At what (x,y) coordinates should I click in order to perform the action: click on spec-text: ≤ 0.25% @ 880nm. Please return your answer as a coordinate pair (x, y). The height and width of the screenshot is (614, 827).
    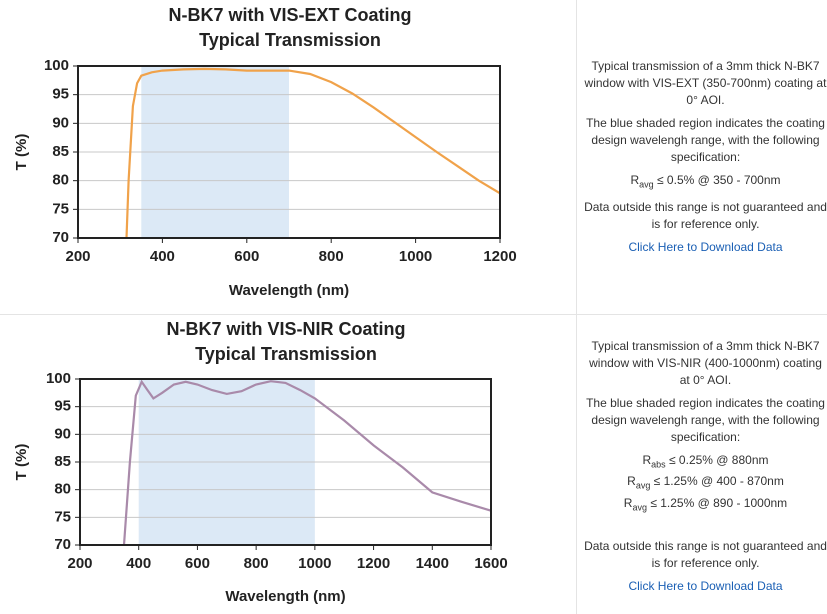
    Looking at the image, I should click on (719, 460).